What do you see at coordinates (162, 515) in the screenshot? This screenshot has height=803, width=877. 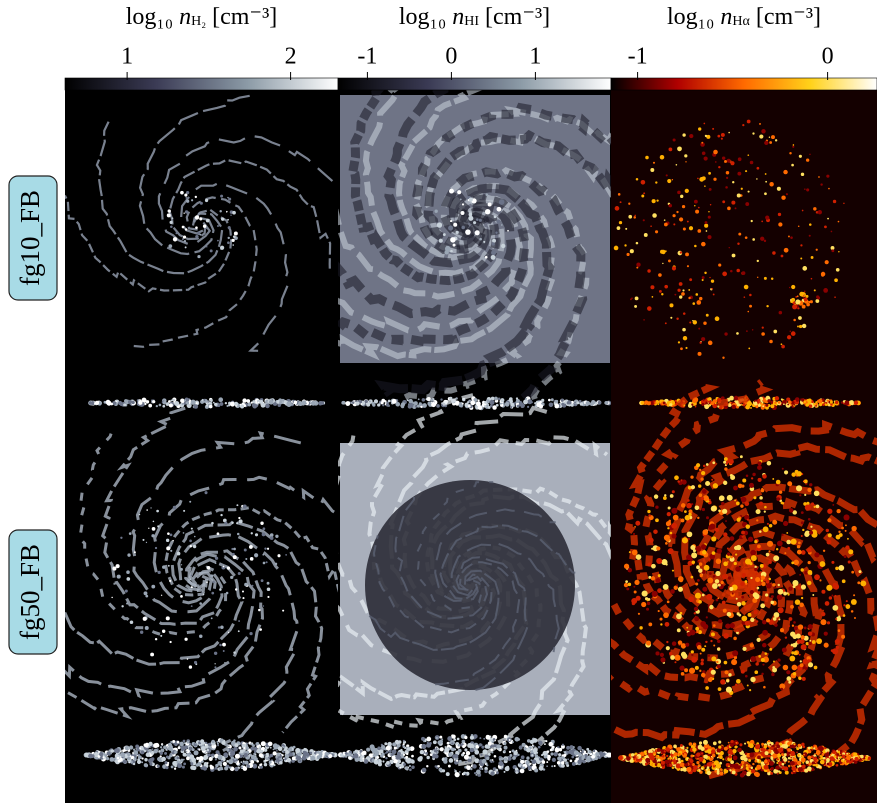 I see `spiral-arm` at bounding box center [162, 515].